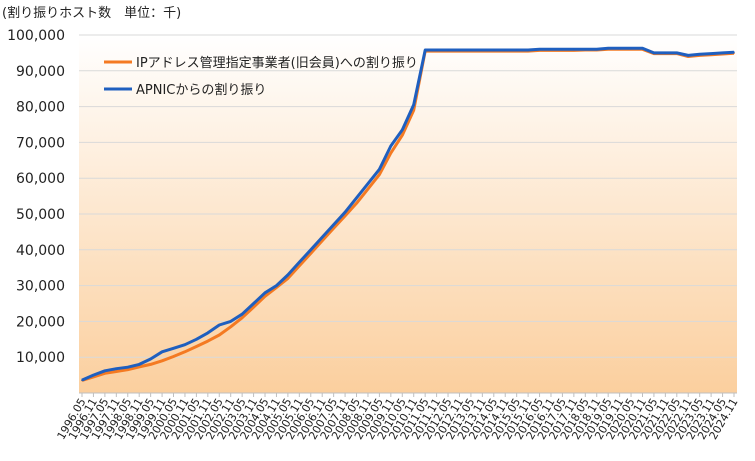 The image size is (755, 461). Describe the element at coordinates (261, 76) in the screenshot. I see `legend: IPアドレス管理指定事業者(旧会員)への割り振り APNICからの割り振り` at that location.